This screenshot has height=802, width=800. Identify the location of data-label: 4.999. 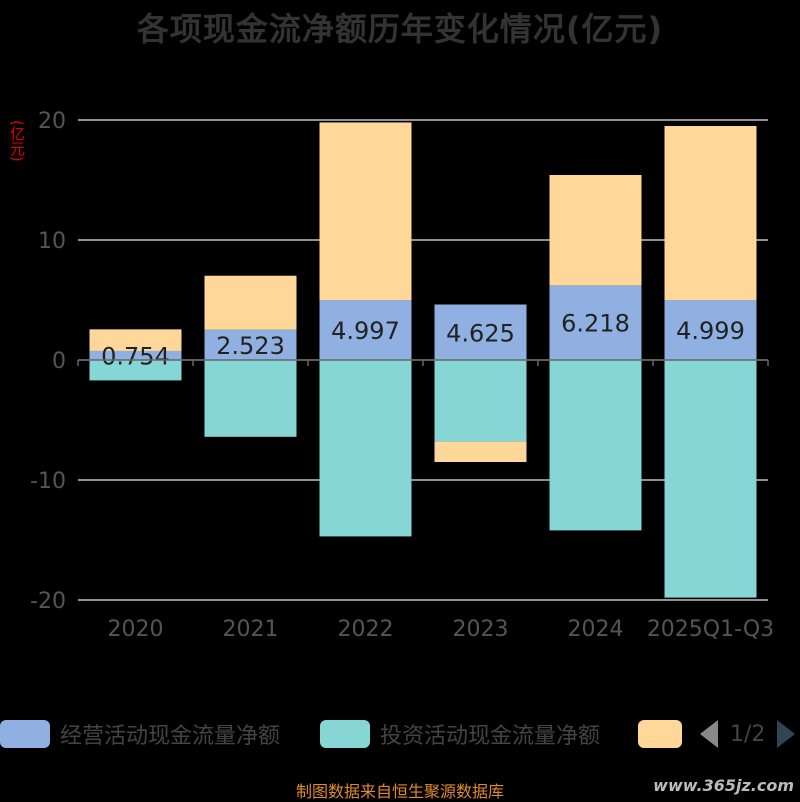
(710, 331).